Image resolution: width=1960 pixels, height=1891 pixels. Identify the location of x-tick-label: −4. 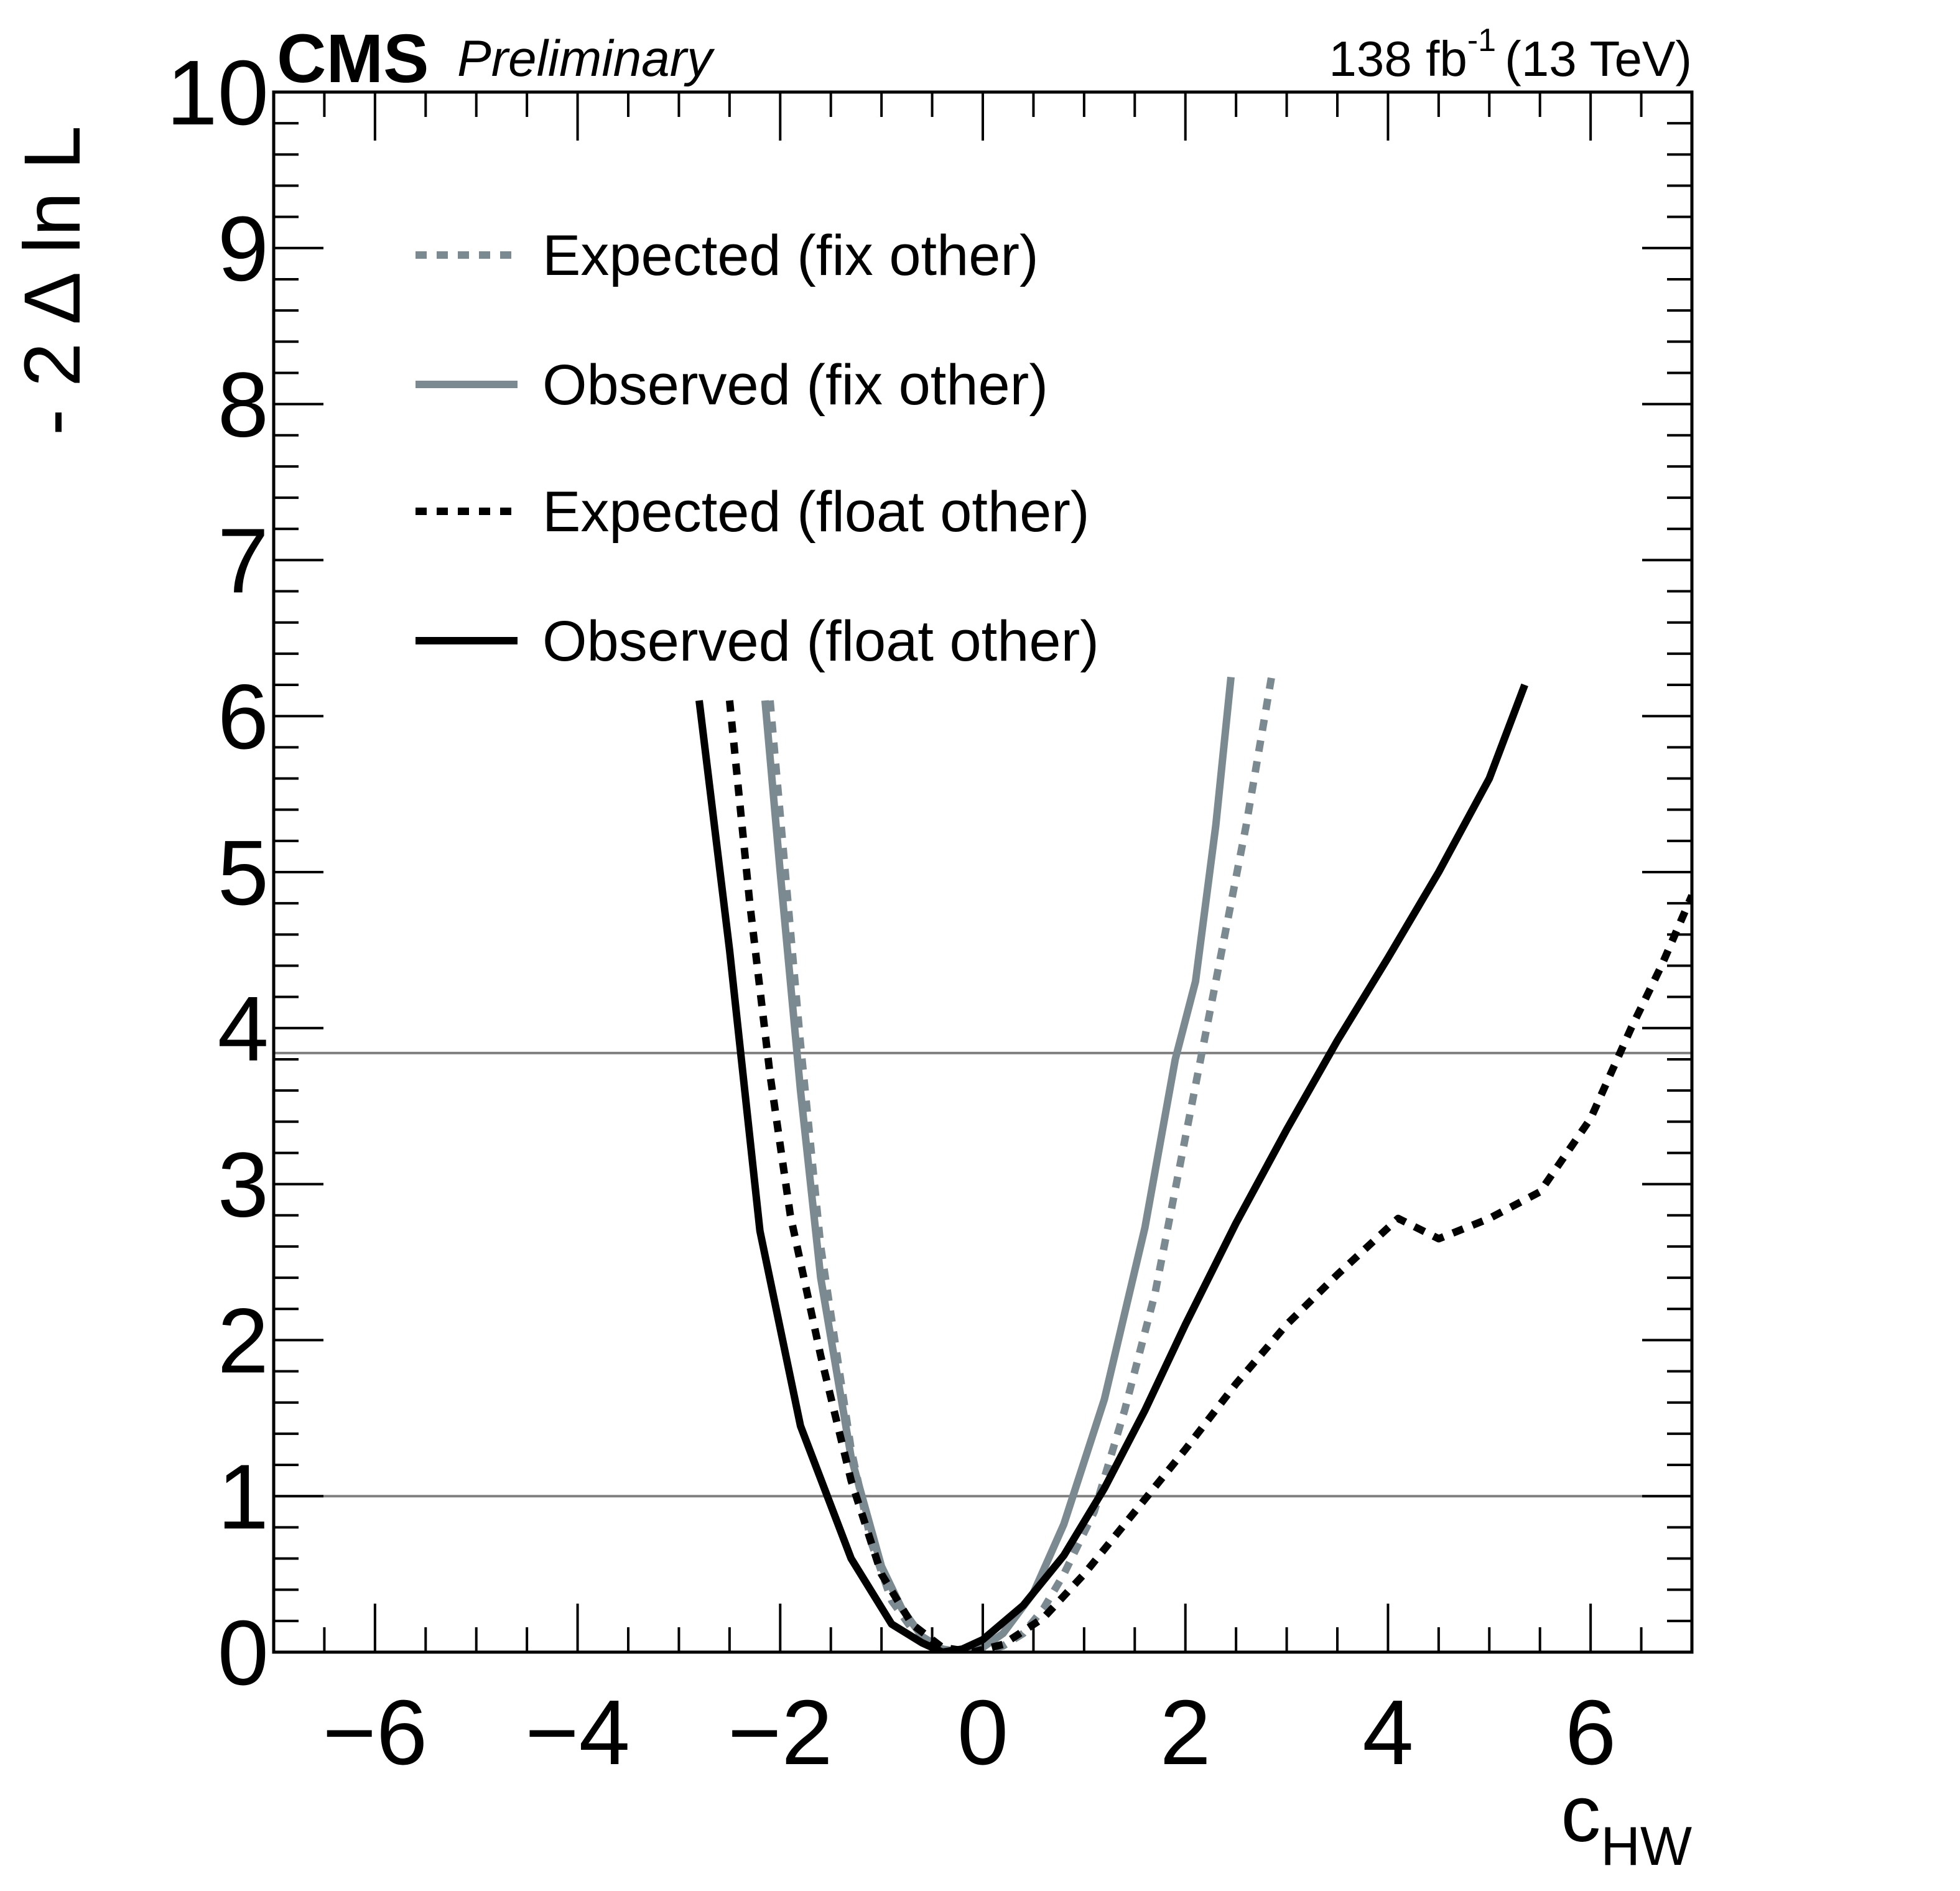
(577, 1732).